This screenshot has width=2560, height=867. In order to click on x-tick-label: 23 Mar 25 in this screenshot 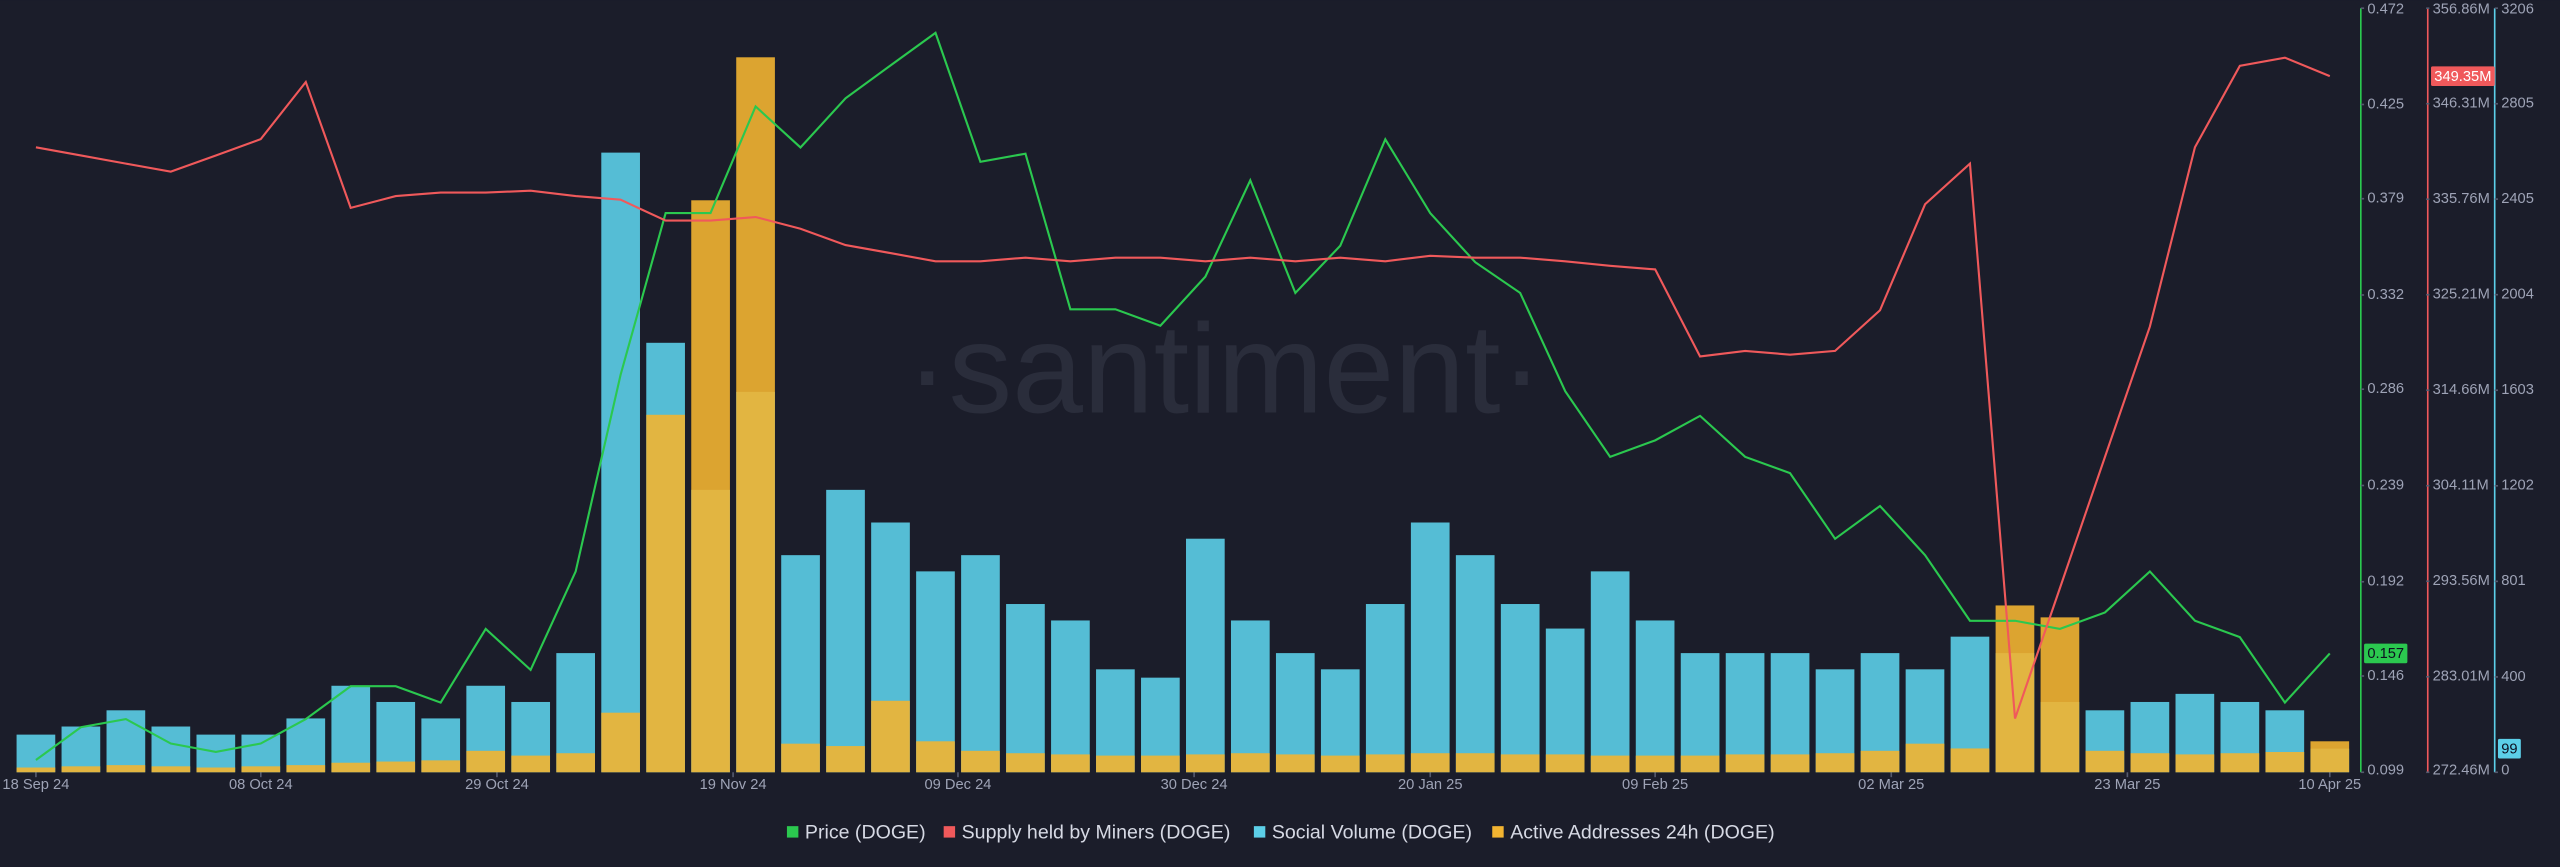, I will do `click(2127, 785)`.